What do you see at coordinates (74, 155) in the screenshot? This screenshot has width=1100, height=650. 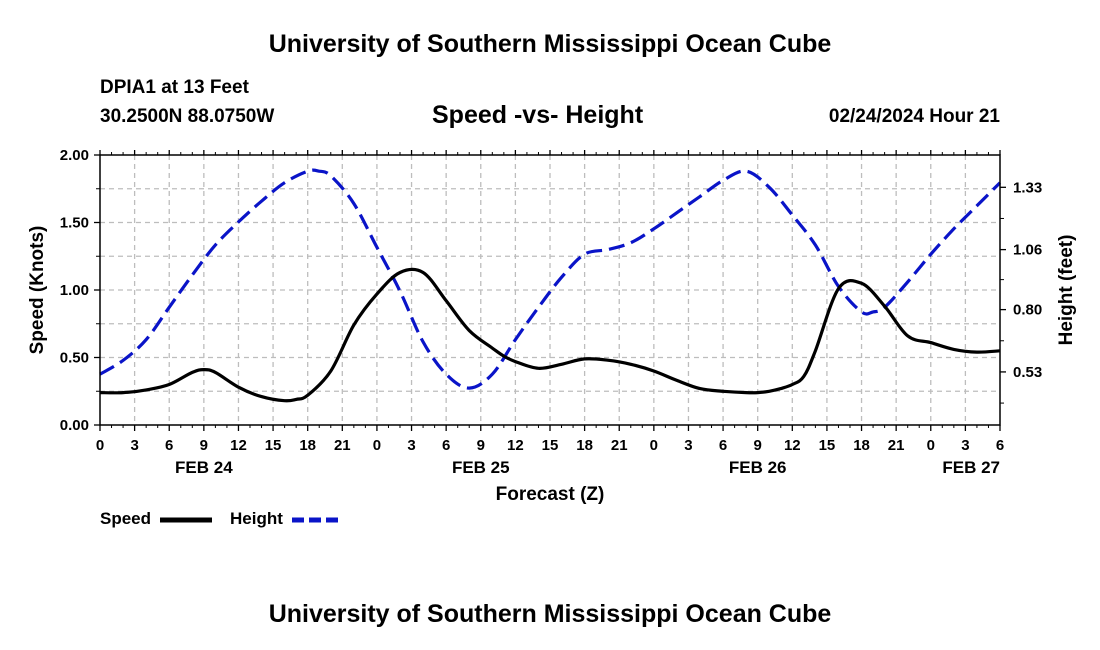 I see `y-tick-label: 2.00` at bounding box center [74, 155].